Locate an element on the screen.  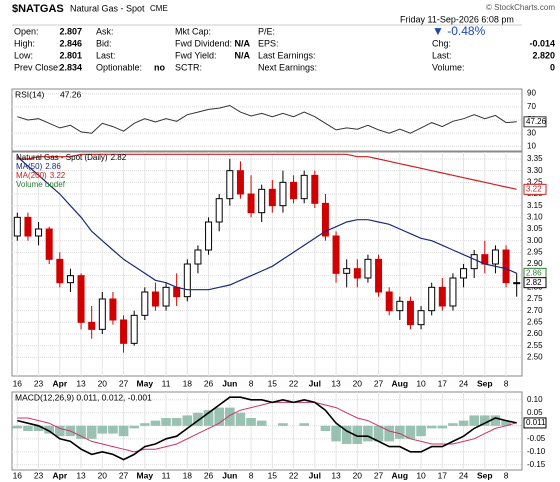
y-tick-label: 0.10 is located at coordinates (535, 399).